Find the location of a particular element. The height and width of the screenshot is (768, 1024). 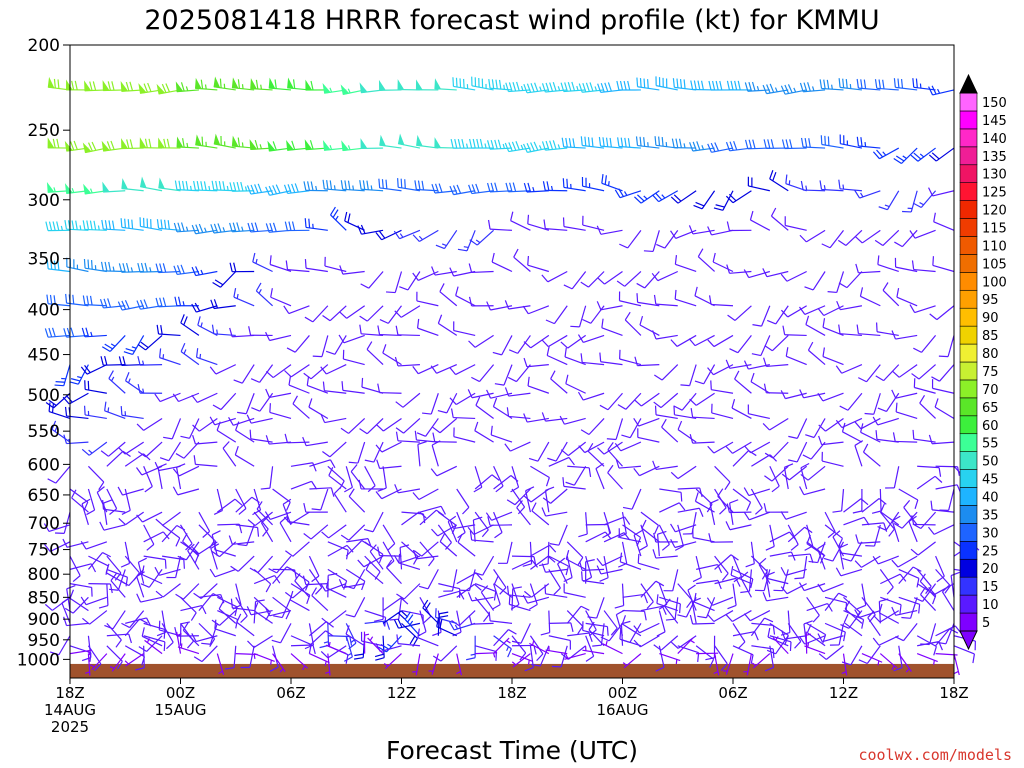

colorbar-tick-label: 70 is located at coordinates (990, 390).